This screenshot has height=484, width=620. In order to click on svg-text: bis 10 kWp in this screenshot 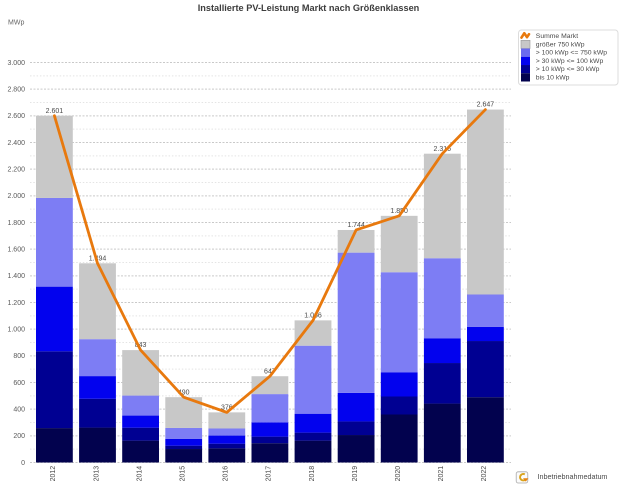, I will do `click(553, 77)`.